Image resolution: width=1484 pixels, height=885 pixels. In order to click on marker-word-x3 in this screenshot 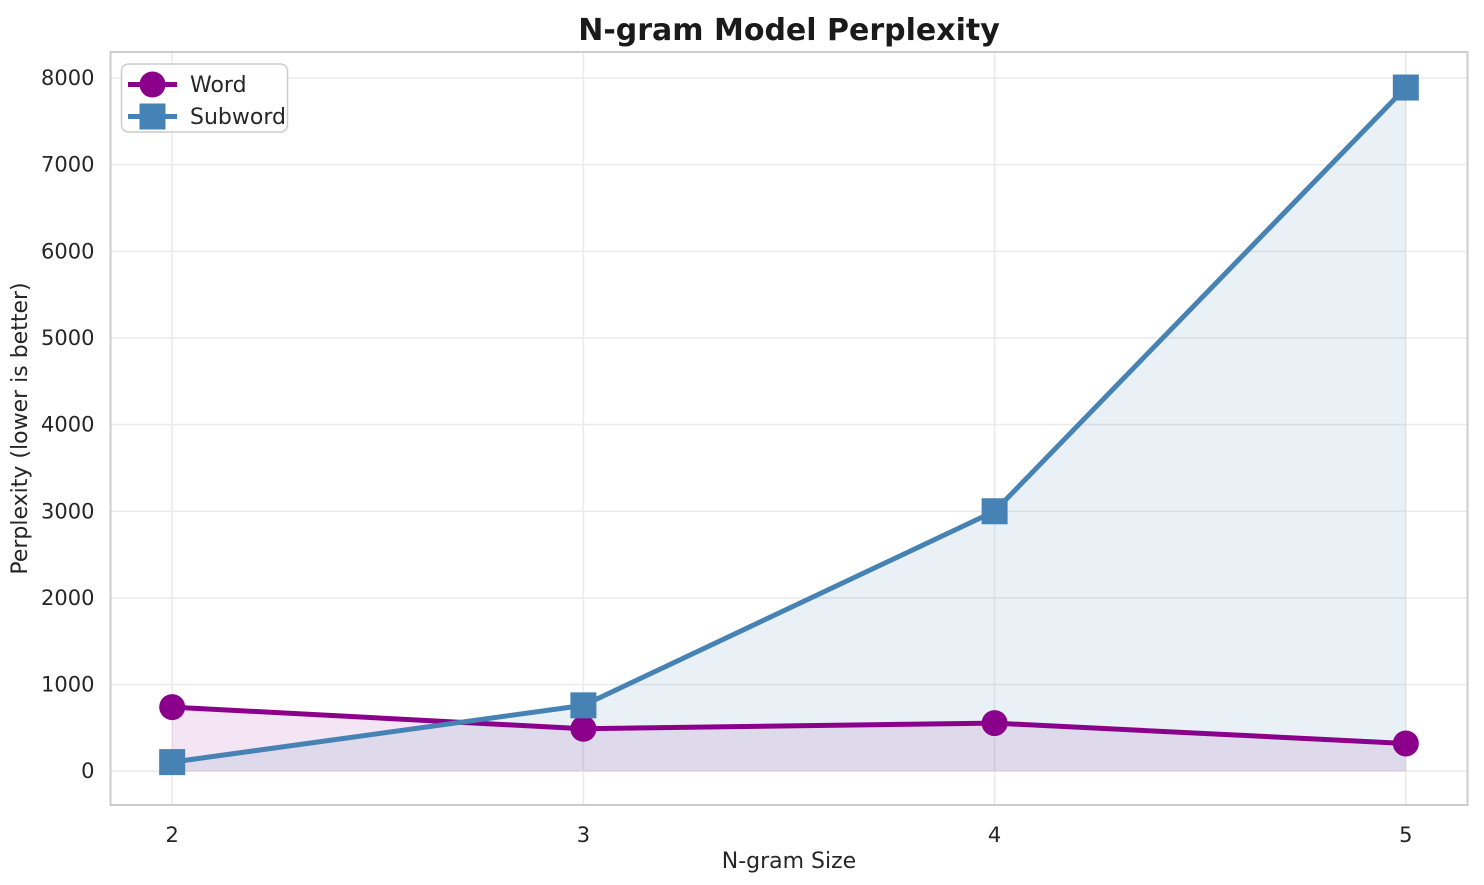, I will do `click(583, 728)`.